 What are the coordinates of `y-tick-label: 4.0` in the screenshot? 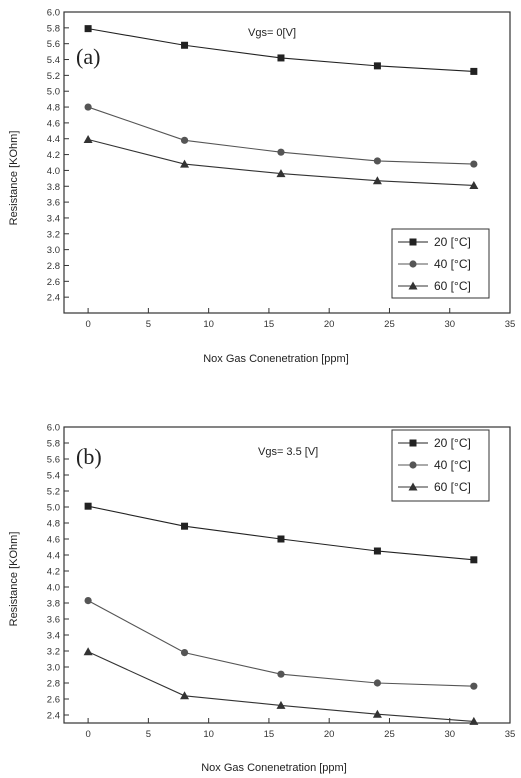 It's located at (53, 588).